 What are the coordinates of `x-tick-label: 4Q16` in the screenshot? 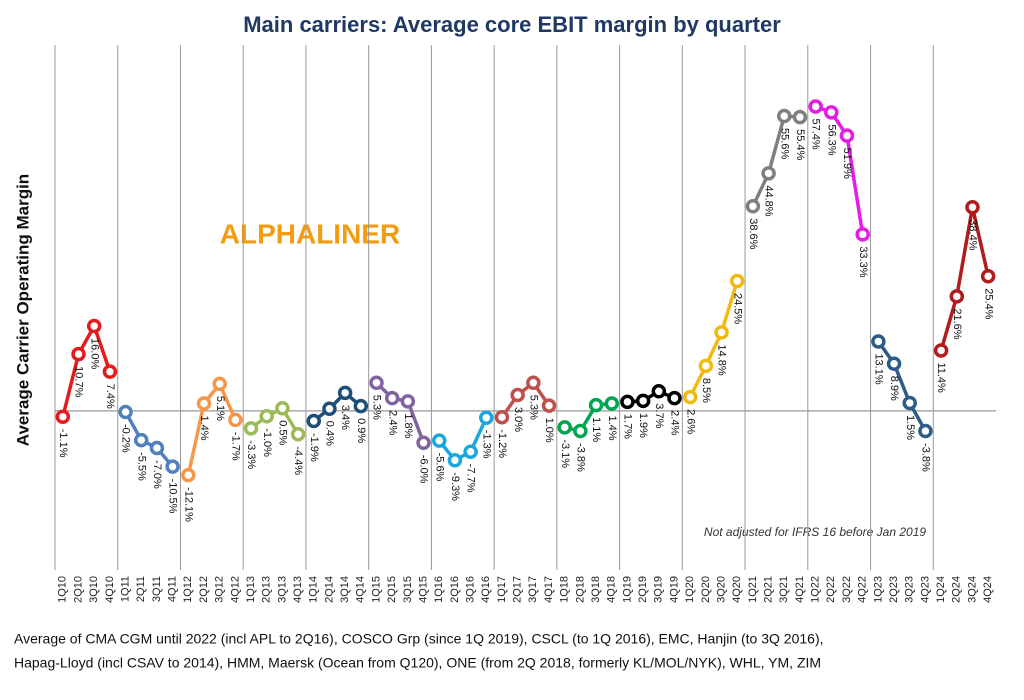 It's located at (486, 589).